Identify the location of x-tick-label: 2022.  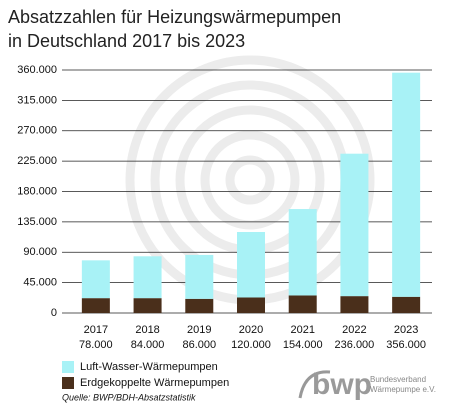
(354, 330).